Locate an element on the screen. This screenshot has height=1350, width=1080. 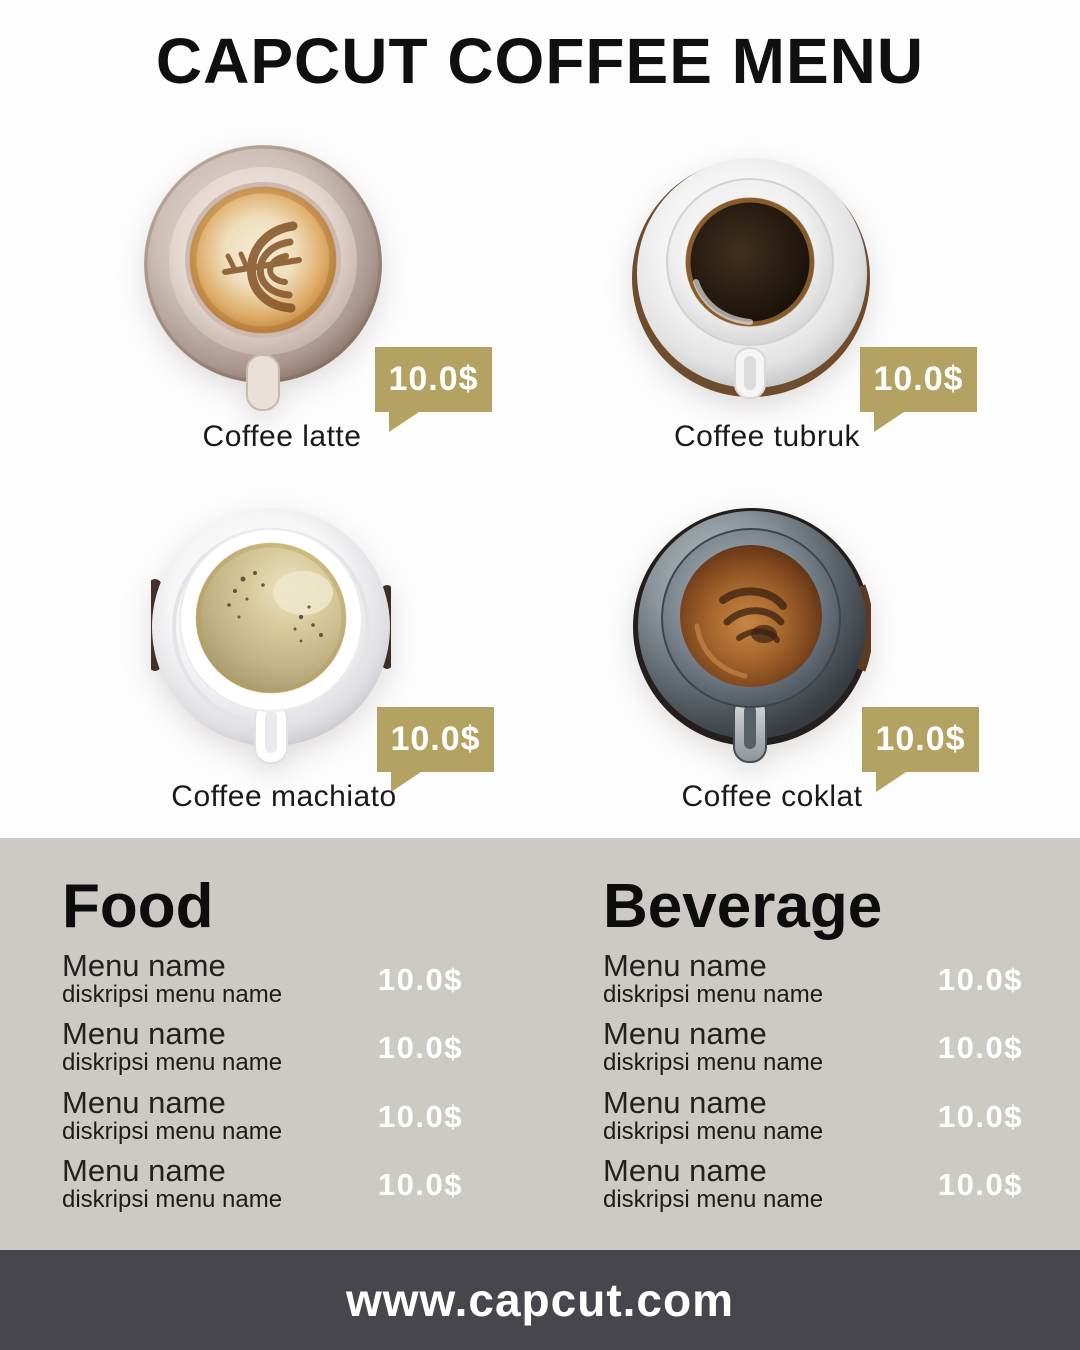
poster-title: CAPCUT COFFEE MENU is located at coordinates (540, 61).